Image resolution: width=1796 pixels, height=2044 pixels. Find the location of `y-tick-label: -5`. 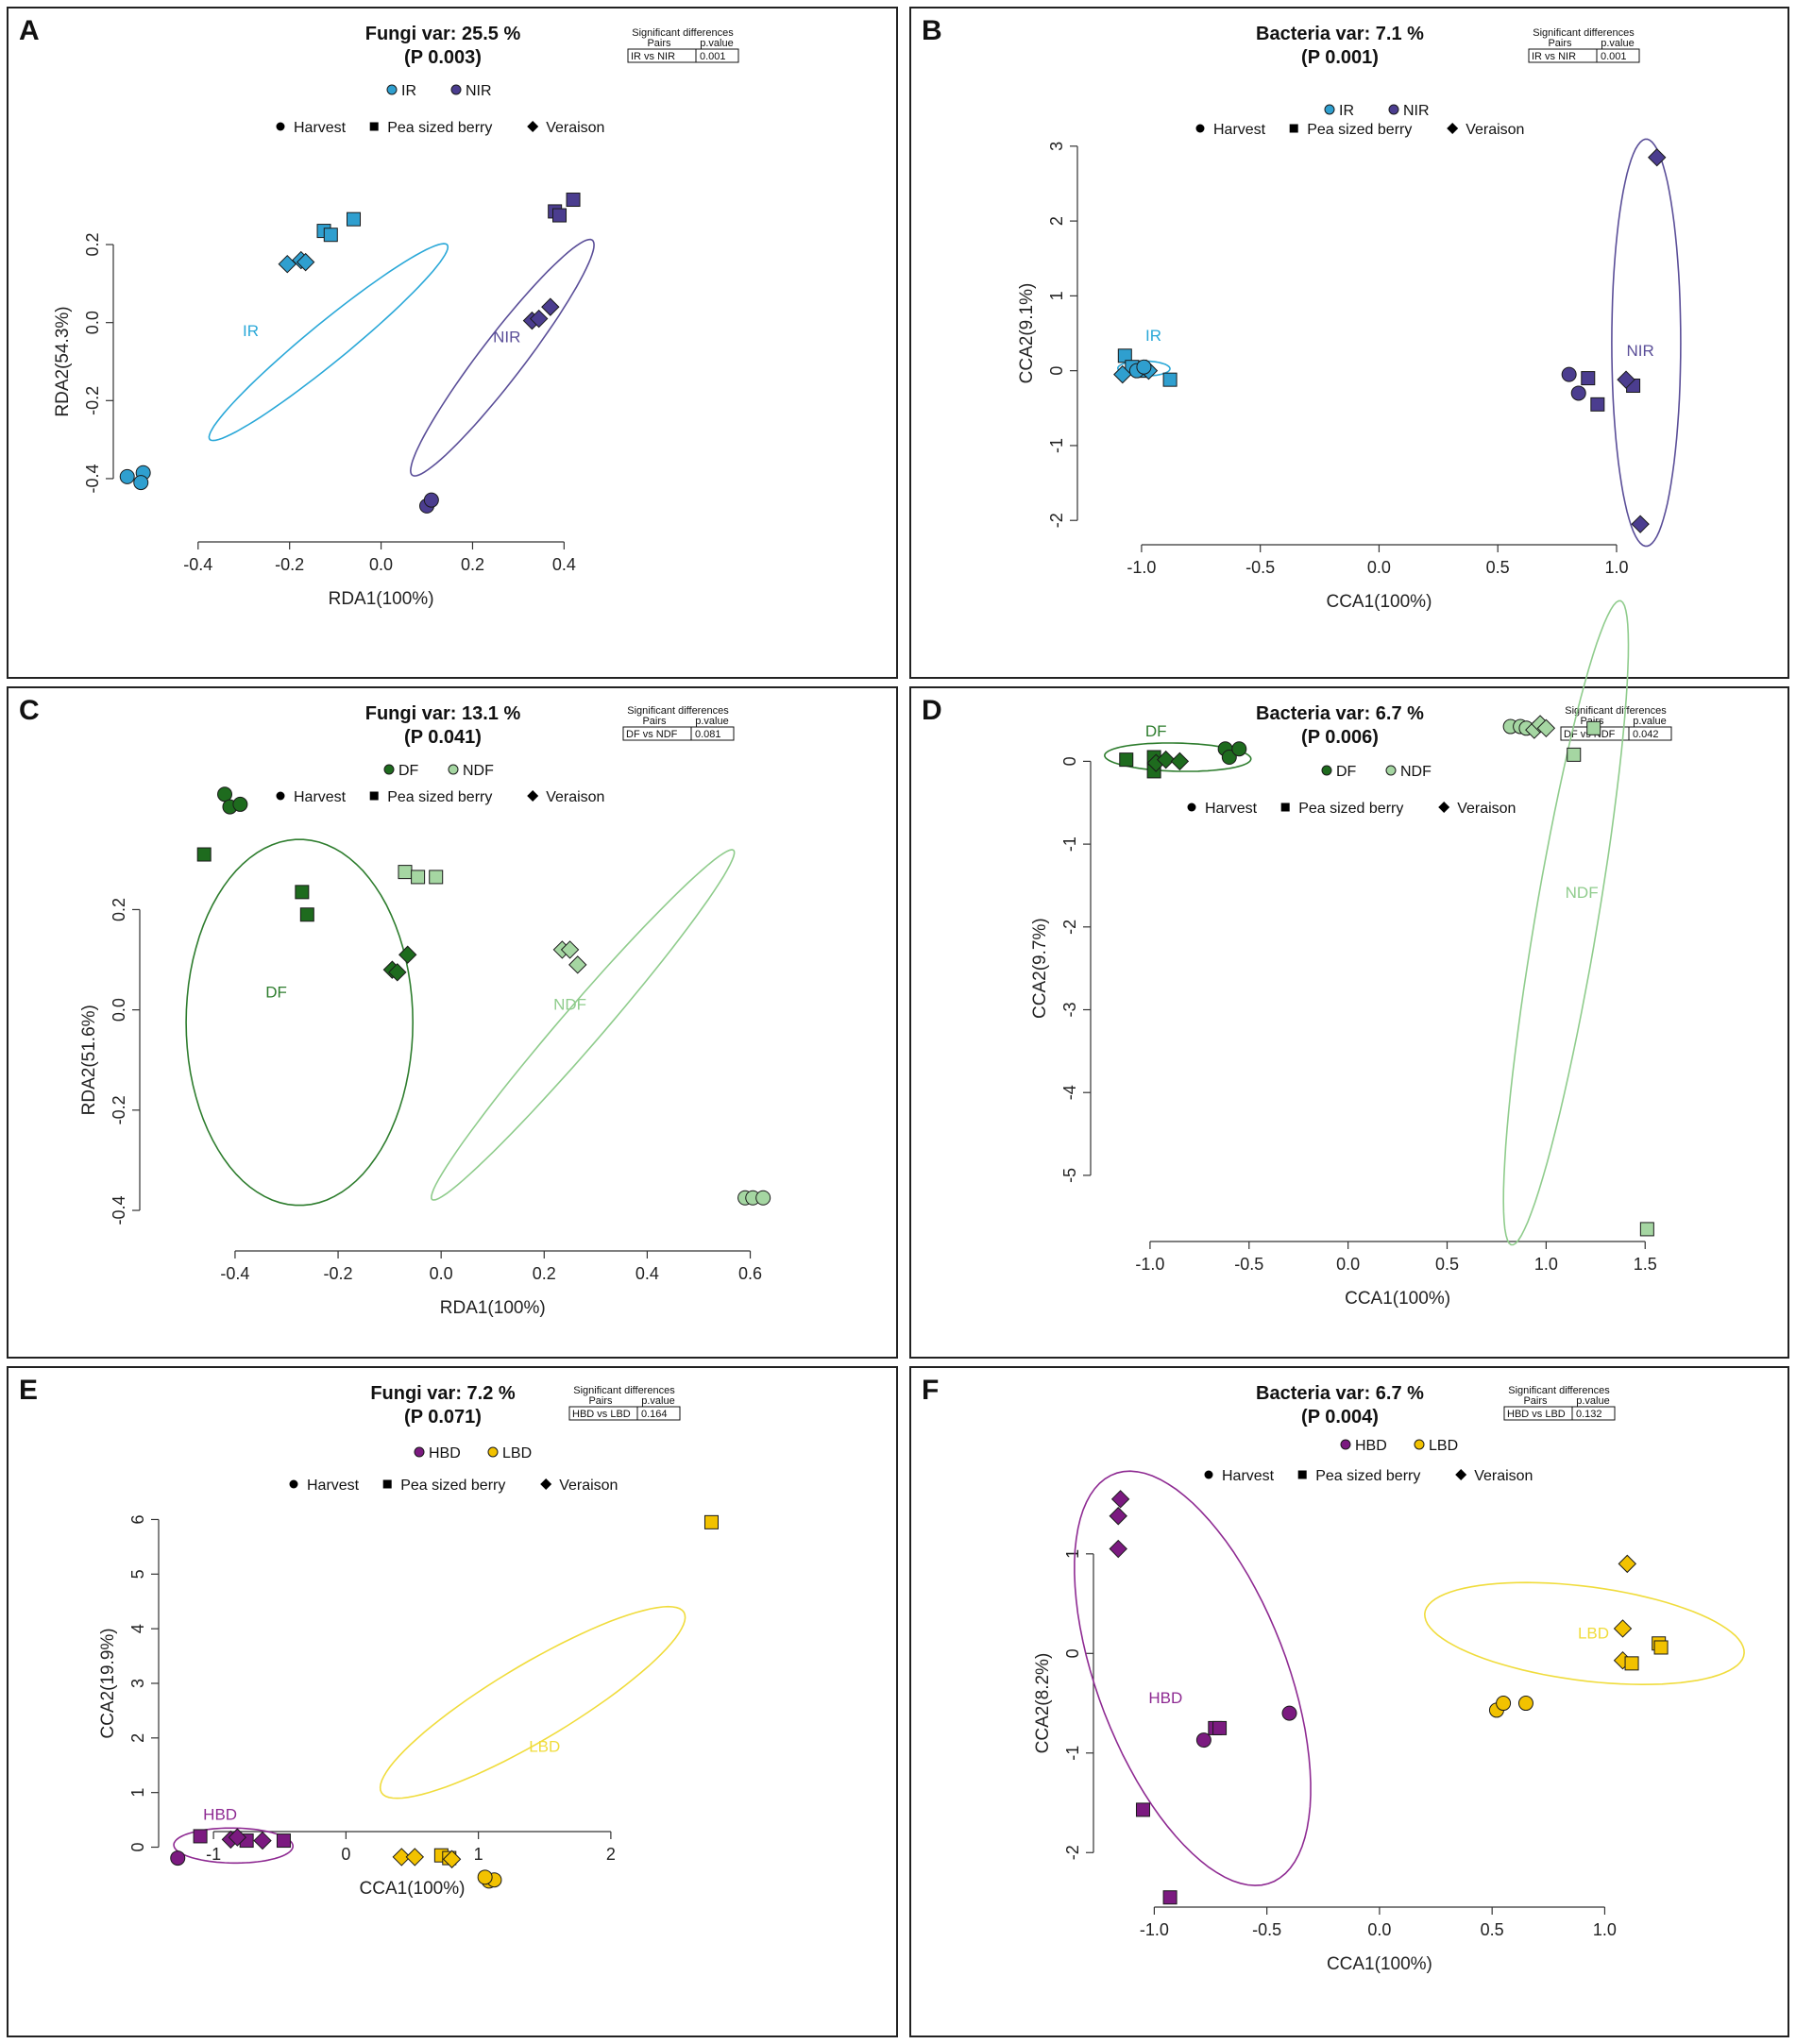

y-tick-label: -5 is located at coordinates (1069, 1175).